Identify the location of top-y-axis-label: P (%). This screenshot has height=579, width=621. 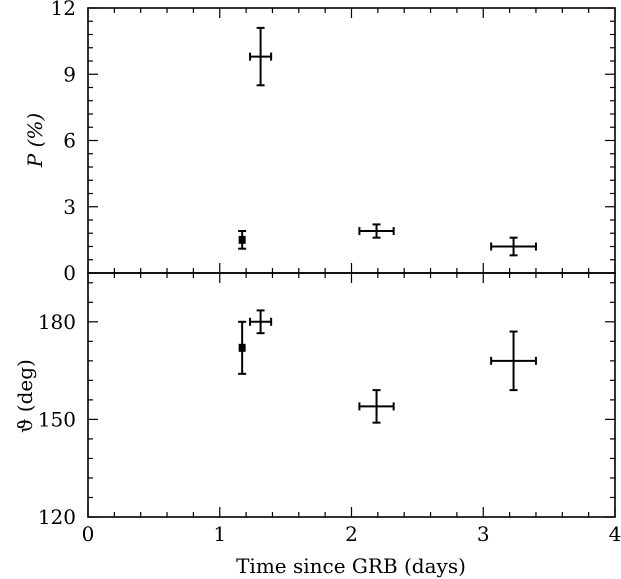
(35, 140).